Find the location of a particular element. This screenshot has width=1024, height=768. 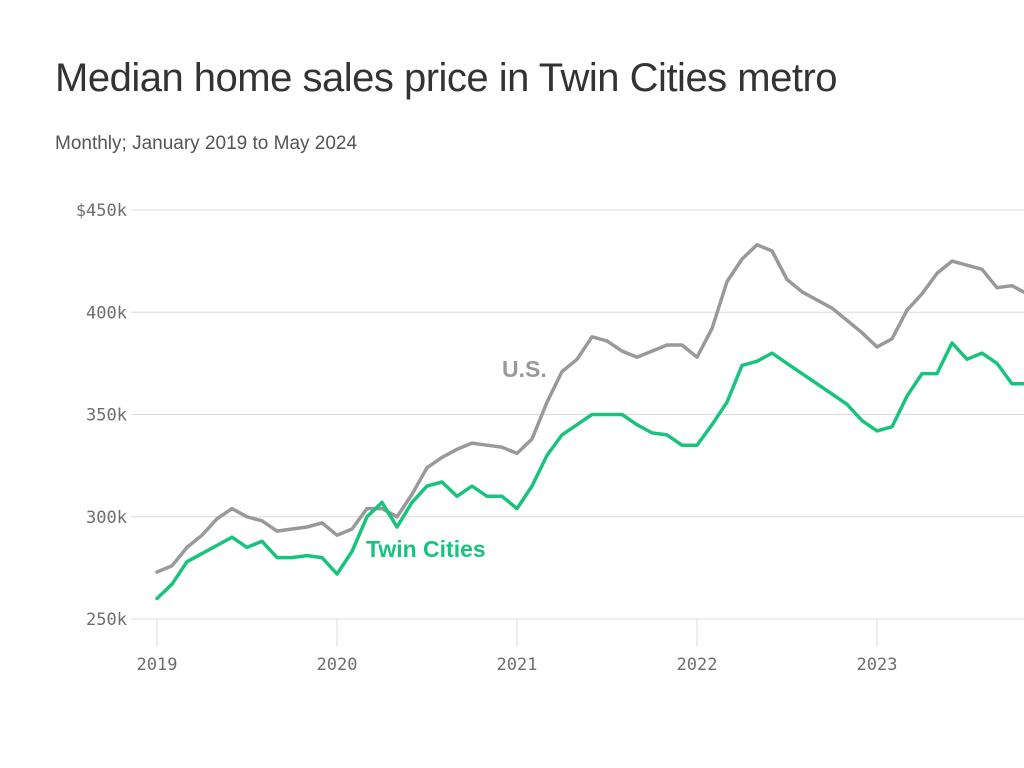

y-tick-label: 400k is located at coordinates (106, 313).